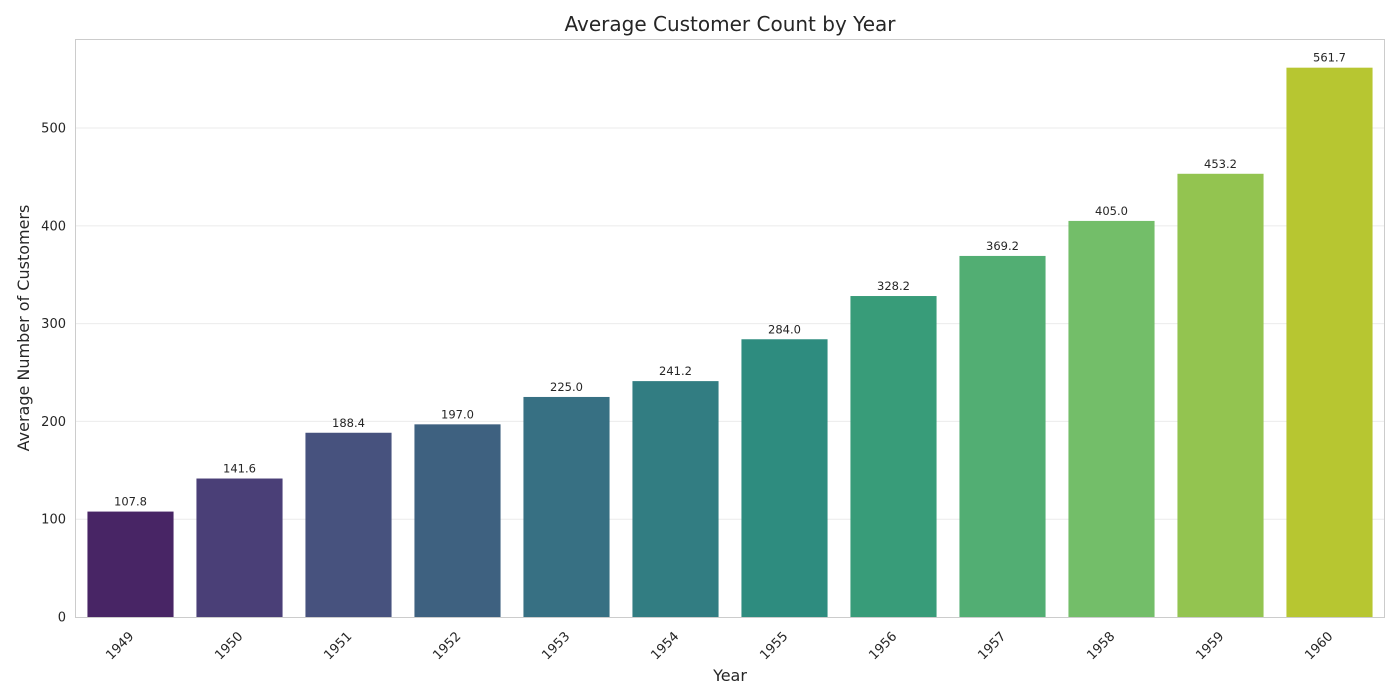 Image resolution: width=1400 pixels, height=700 pixels. I want to click on bar-1958, so click(1111, 419).